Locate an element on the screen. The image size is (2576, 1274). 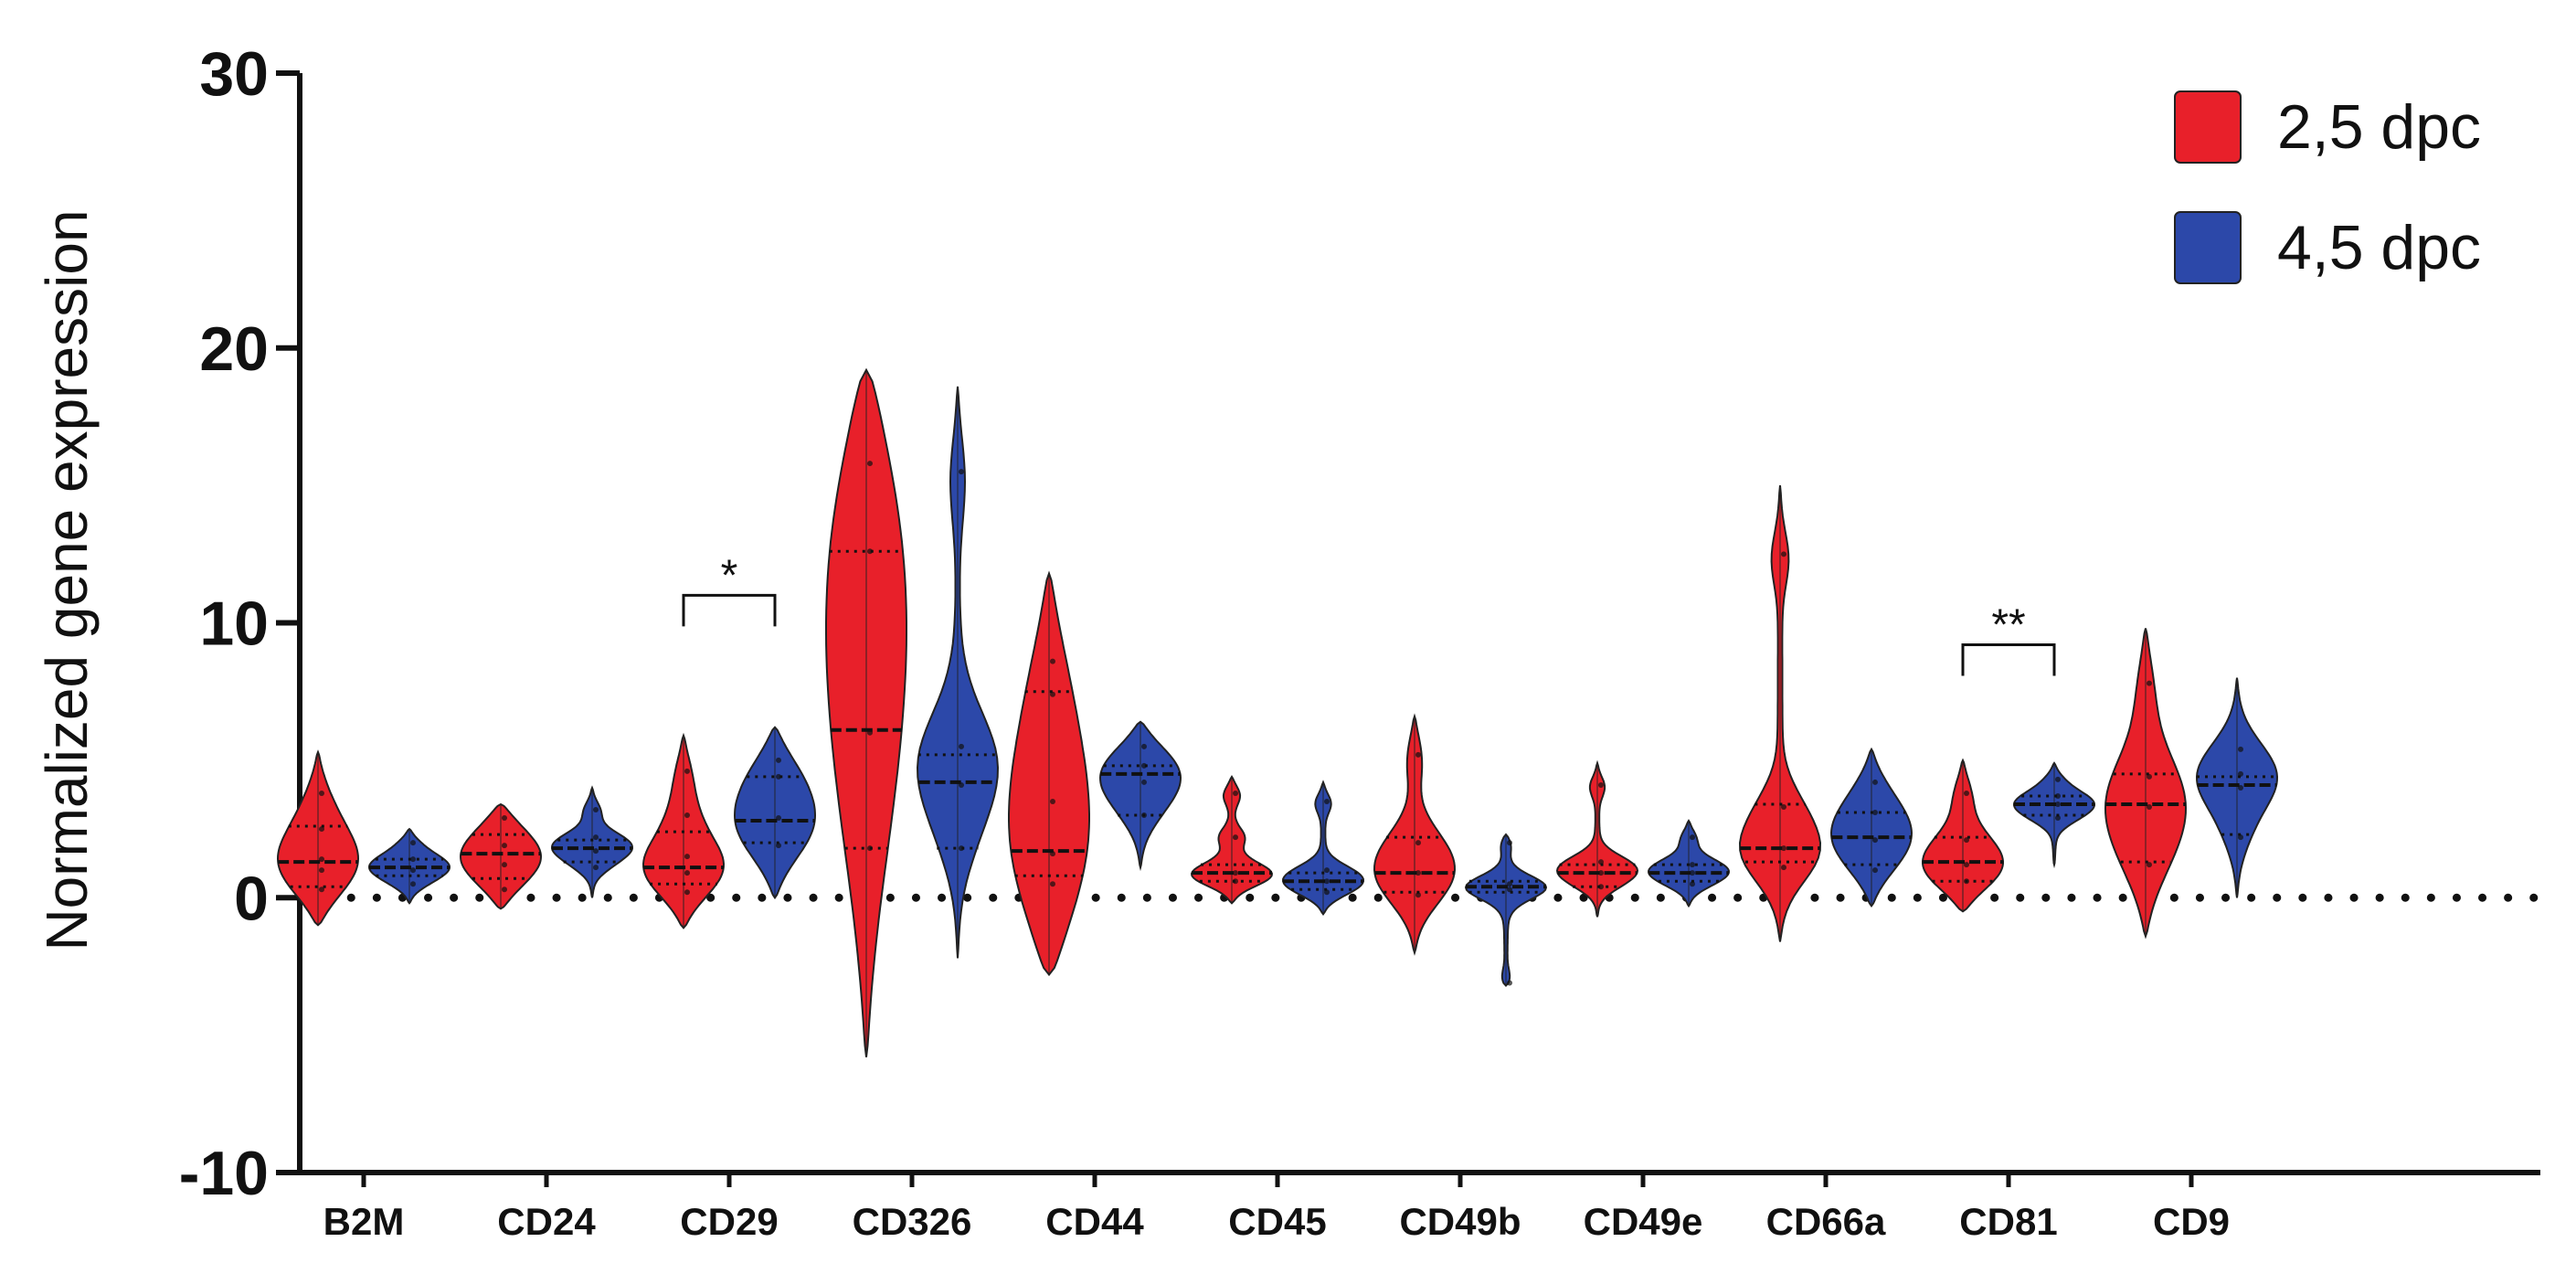
violin-cd29-series1 is located at coordinates (683, 830).